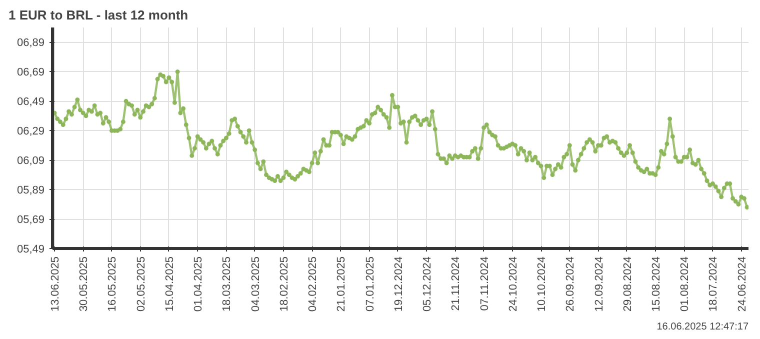  Describe the element at coordinates (456, 283) in the screenshot. I see `x-tick-label: 21.11.2024` at that location.